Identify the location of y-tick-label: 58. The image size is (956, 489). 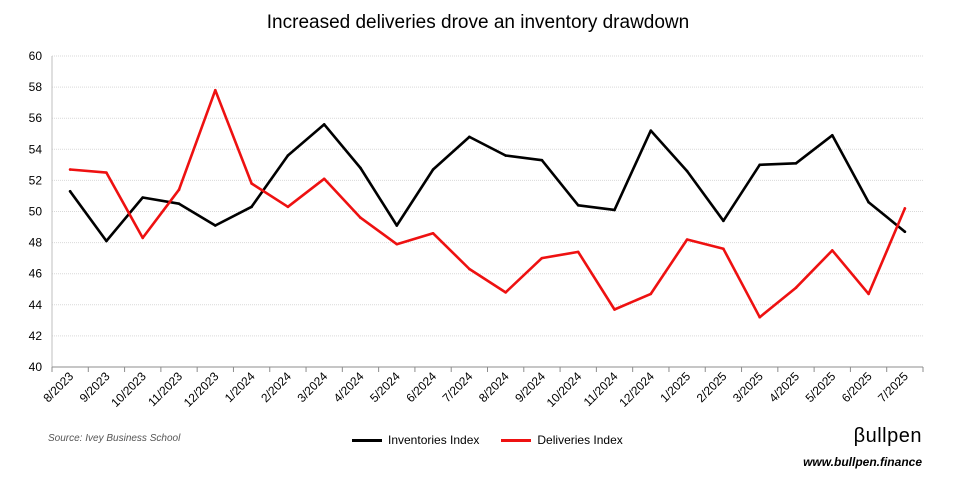
(36, 87).